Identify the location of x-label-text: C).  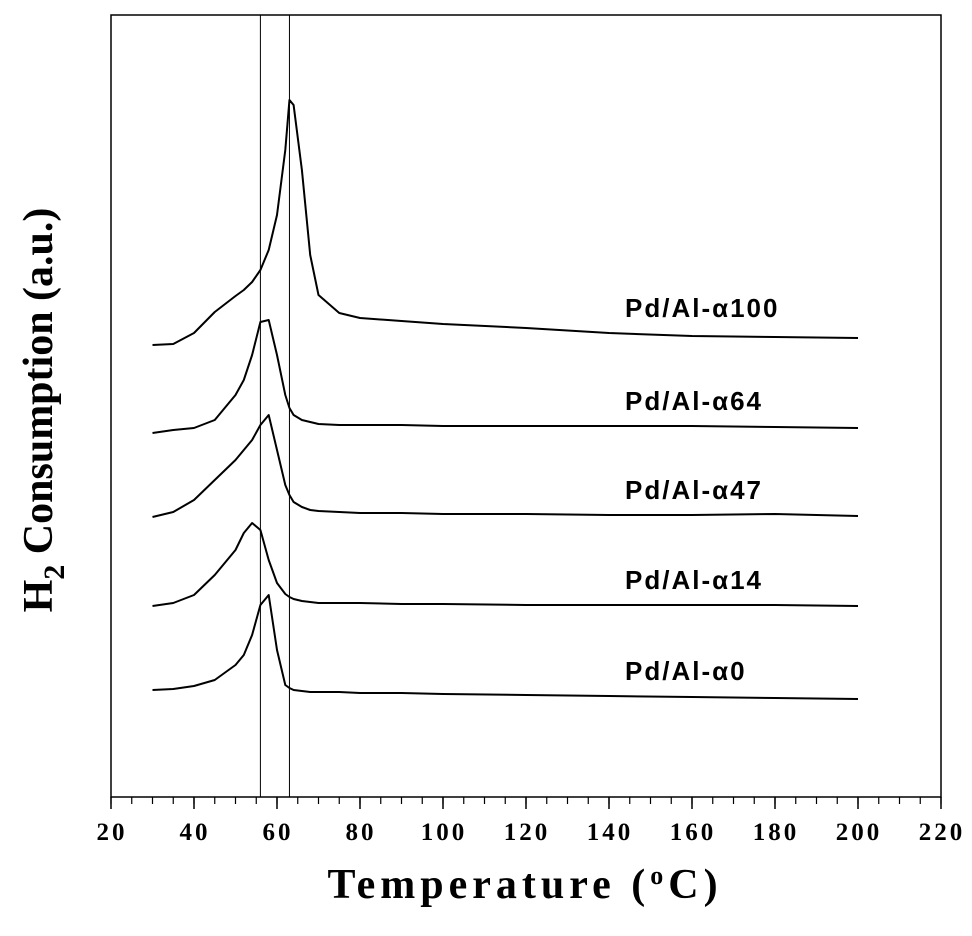
(695, 885).